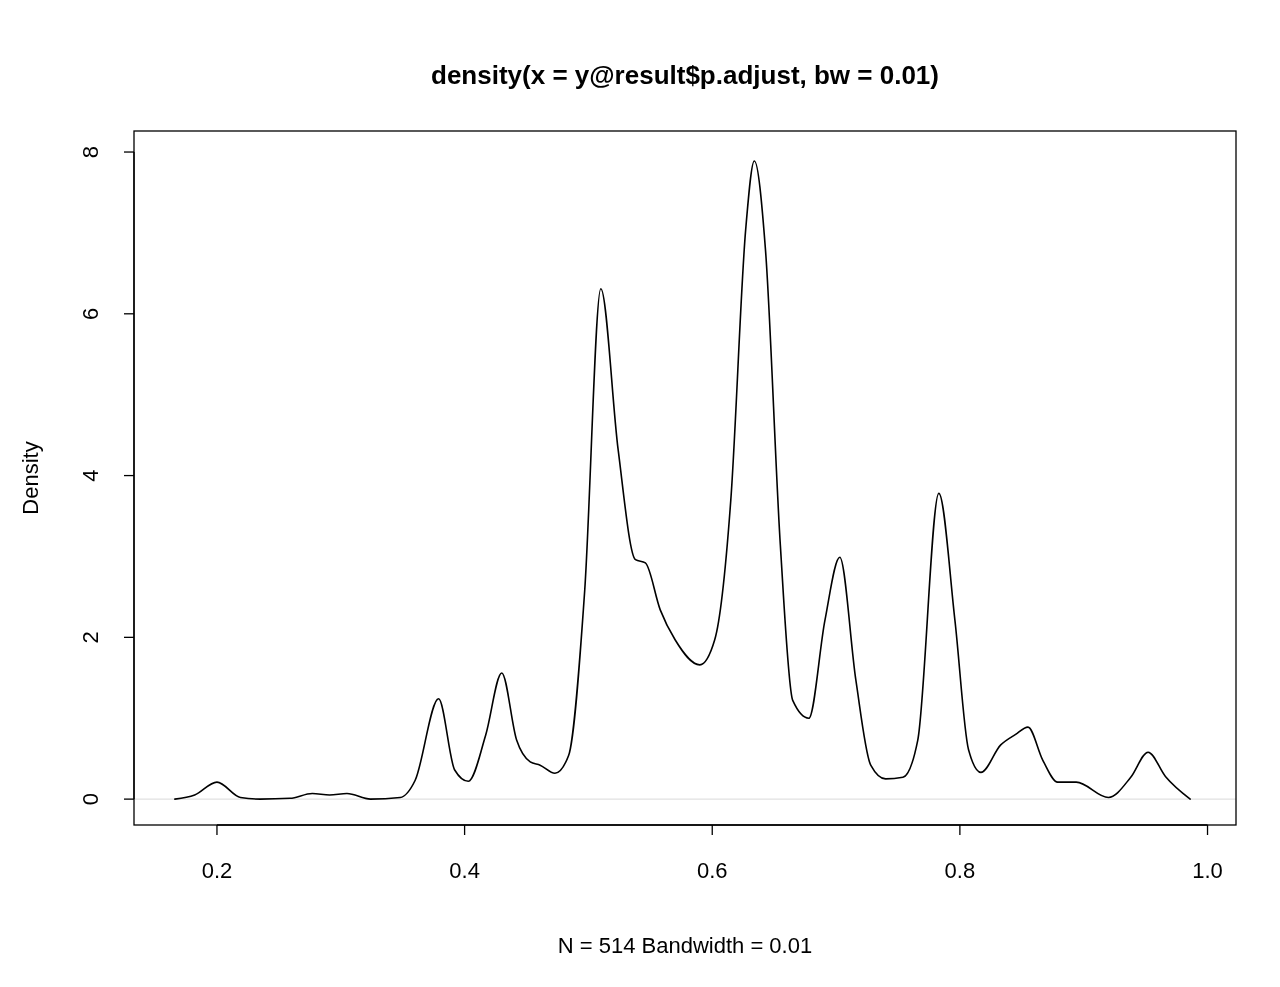  Describe the element at coordinates (685, 75) in the screenshot. I see `chart-title: density(x = y@result$p.adjust, bw = 0.01)` at that location.